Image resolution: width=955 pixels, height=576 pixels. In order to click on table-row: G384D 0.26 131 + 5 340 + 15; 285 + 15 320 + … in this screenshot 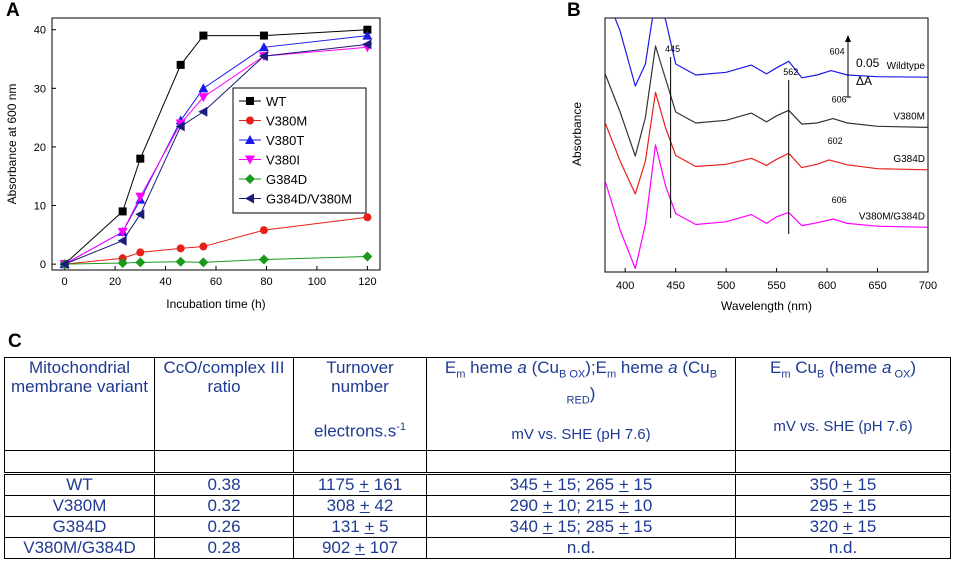, I will do `click(477, 527)`.